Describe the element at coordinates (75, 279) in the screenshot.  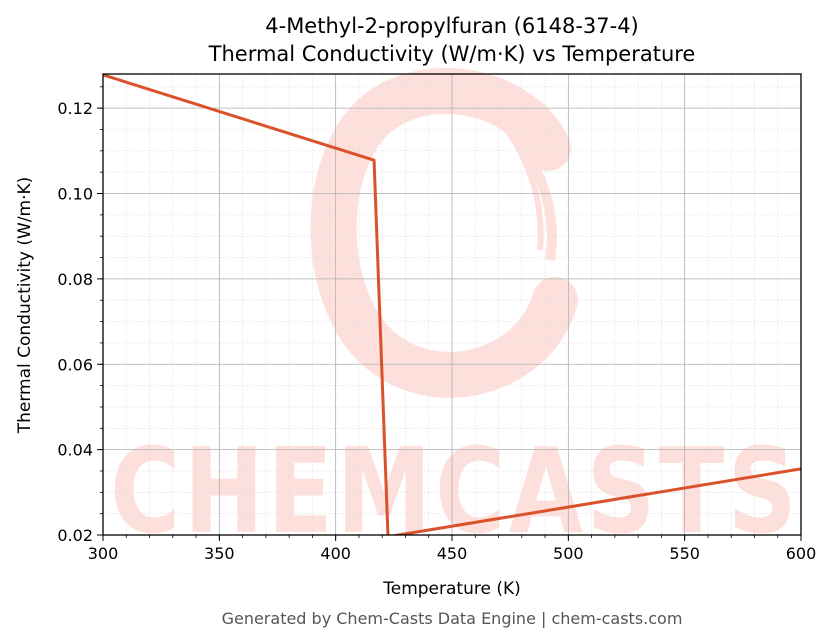
I see `y-tick-label: 0.08` at that location.